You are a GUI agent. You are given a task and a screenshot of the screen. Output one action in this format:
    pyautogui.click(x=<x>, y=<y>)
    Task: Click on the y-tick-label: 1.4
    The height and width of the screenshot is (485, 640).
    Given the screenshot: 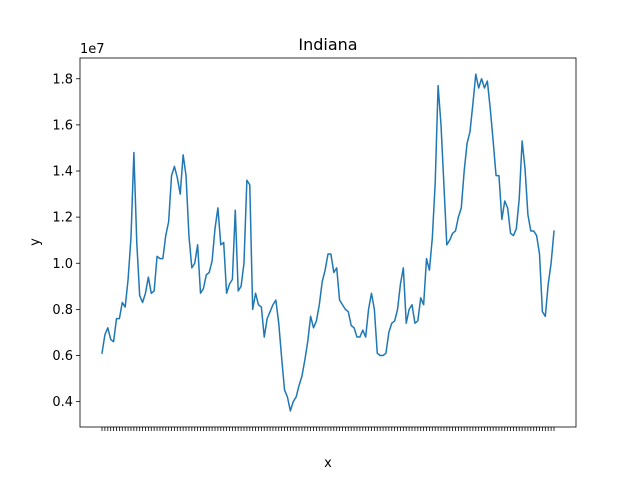 What is the action you would take?
    pyautogui.click(x=62, y=172)
    